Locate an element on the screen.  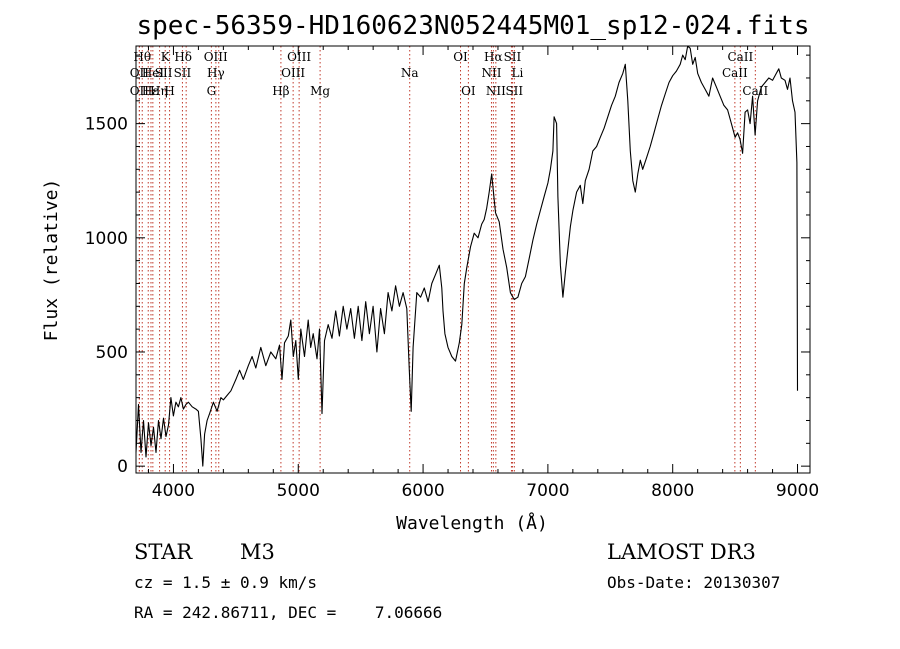
spectral-line-label: K is located at coordinates (166, 57).